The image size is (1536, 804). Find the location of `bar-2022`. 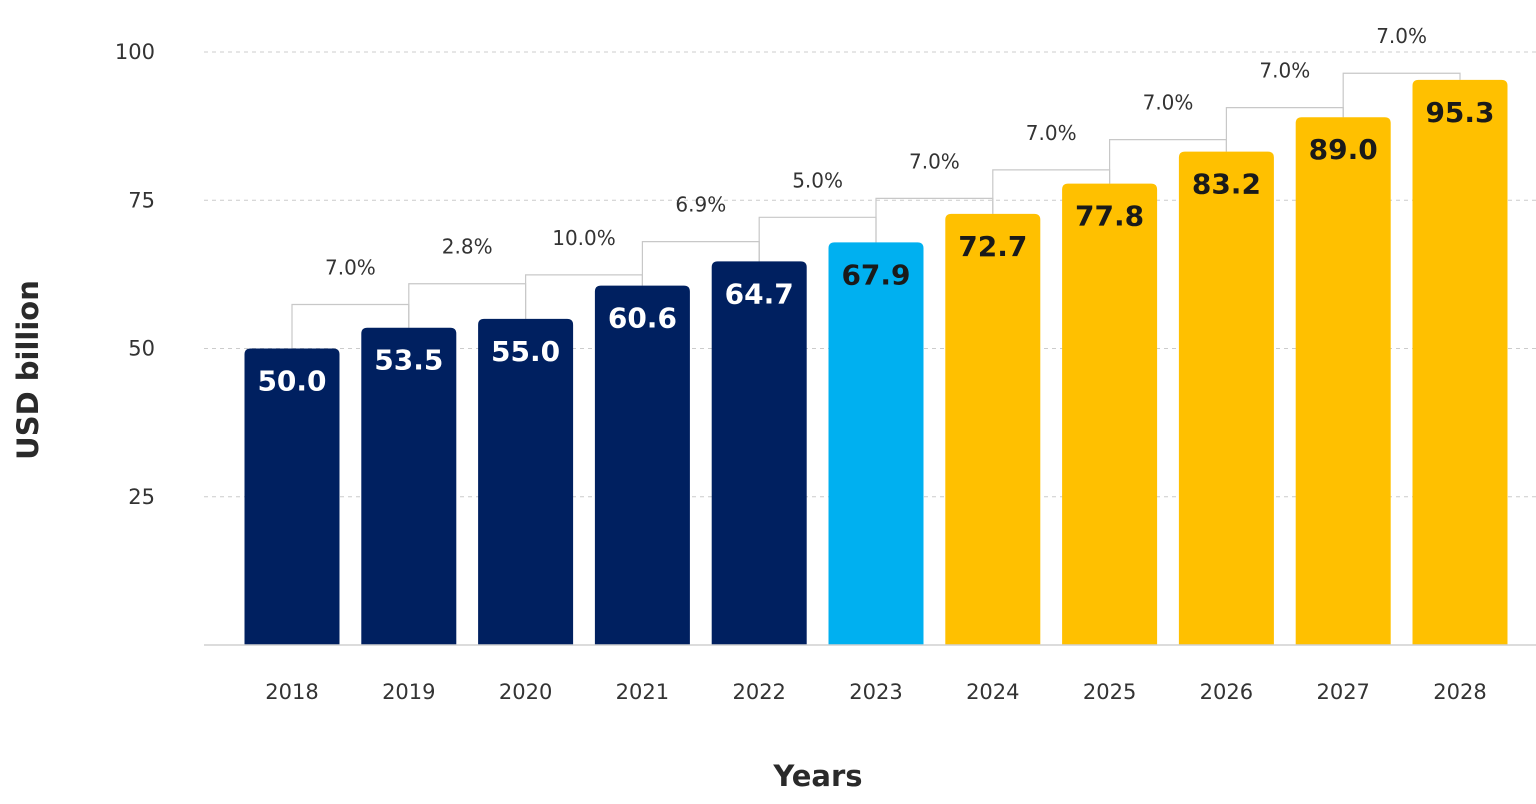

bar-2022 is located at coordinates (759, 453).